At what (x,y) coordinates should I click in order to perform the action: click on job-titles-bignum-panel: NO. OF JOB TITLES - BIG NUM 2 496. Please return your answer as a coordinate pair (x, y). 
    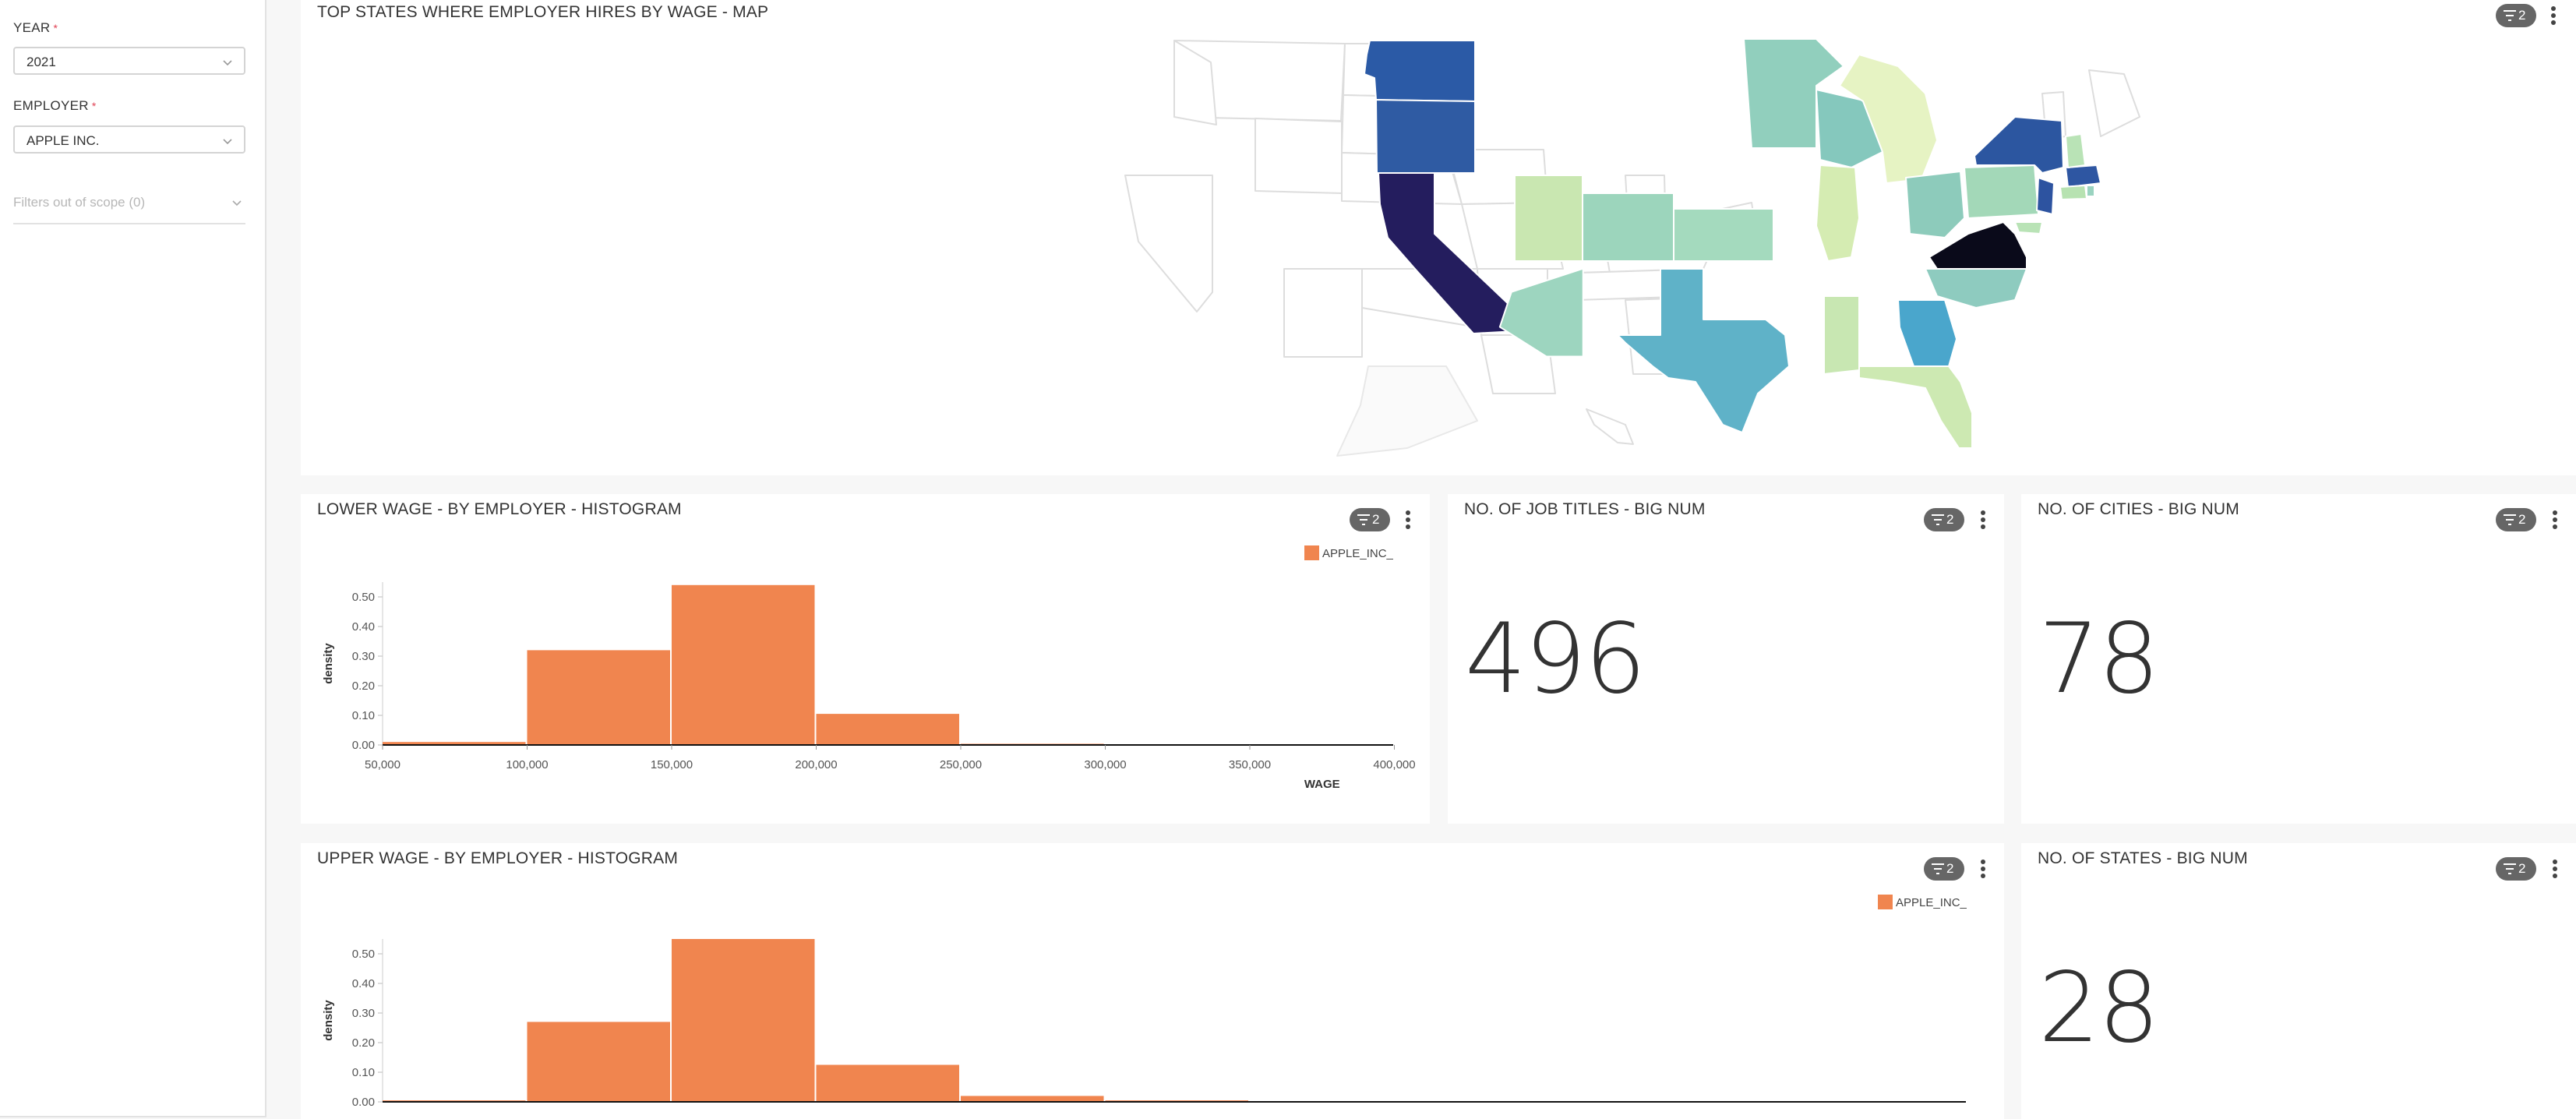
    Looking at the image, I should click on (1726, 659).